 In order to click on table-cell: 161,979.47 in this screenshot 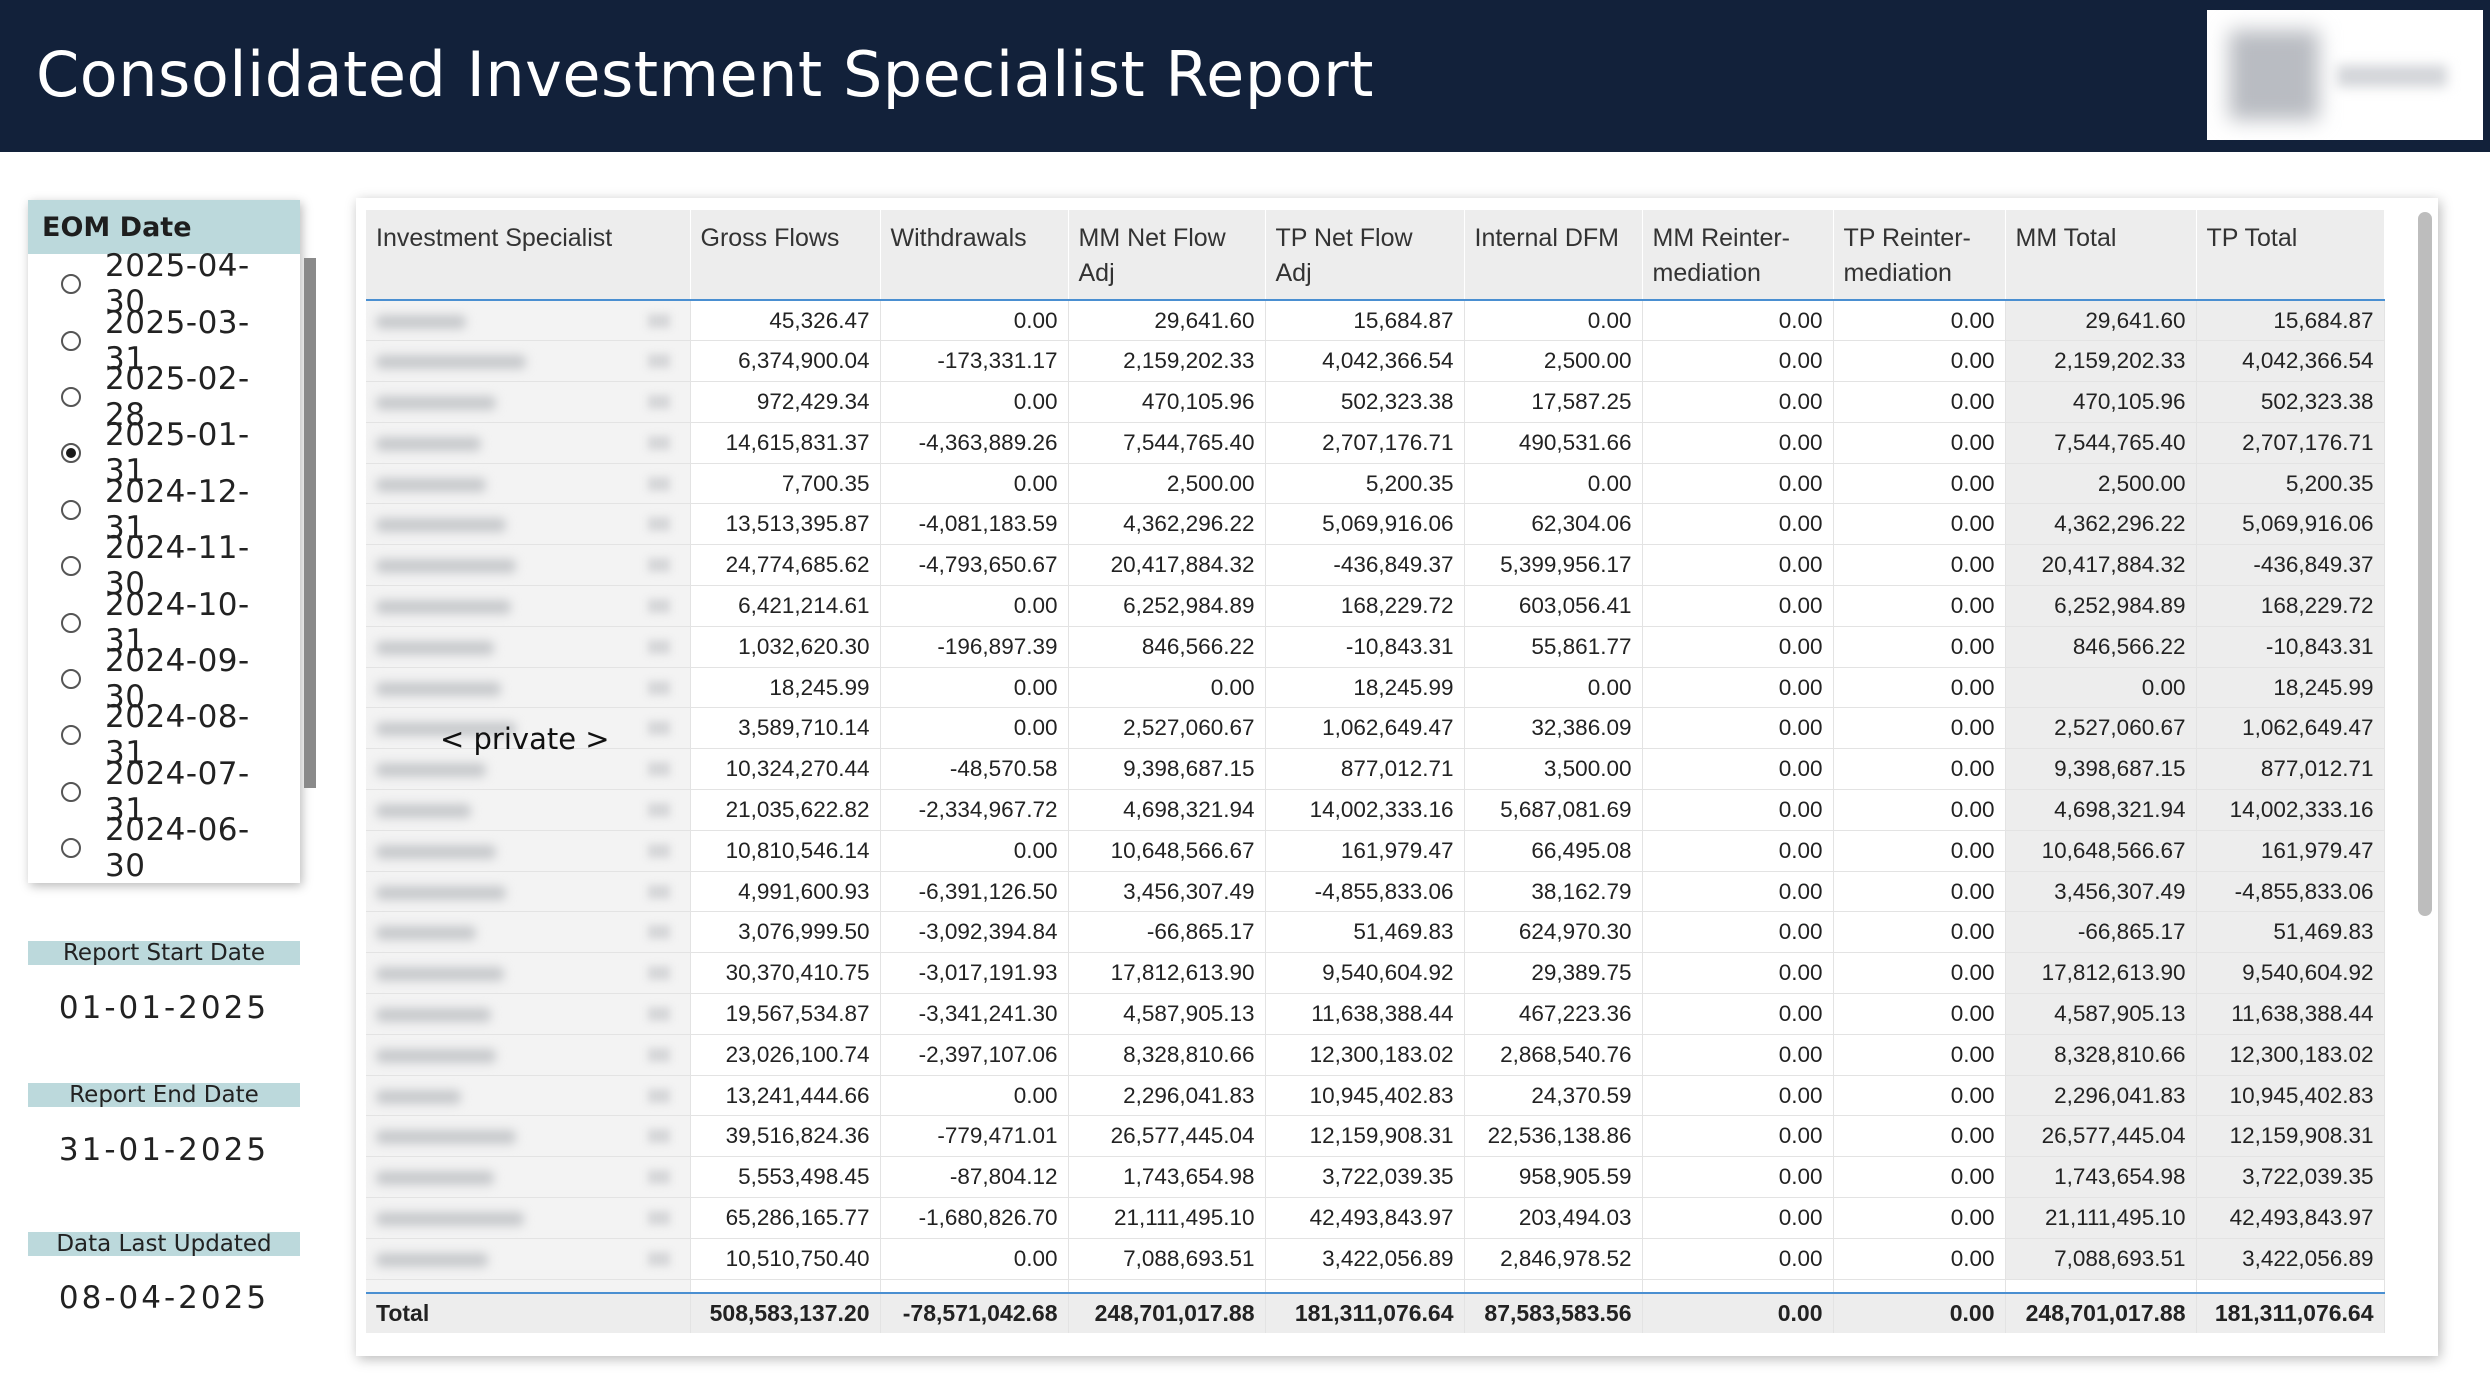, I will do `click(2290, 851)`.